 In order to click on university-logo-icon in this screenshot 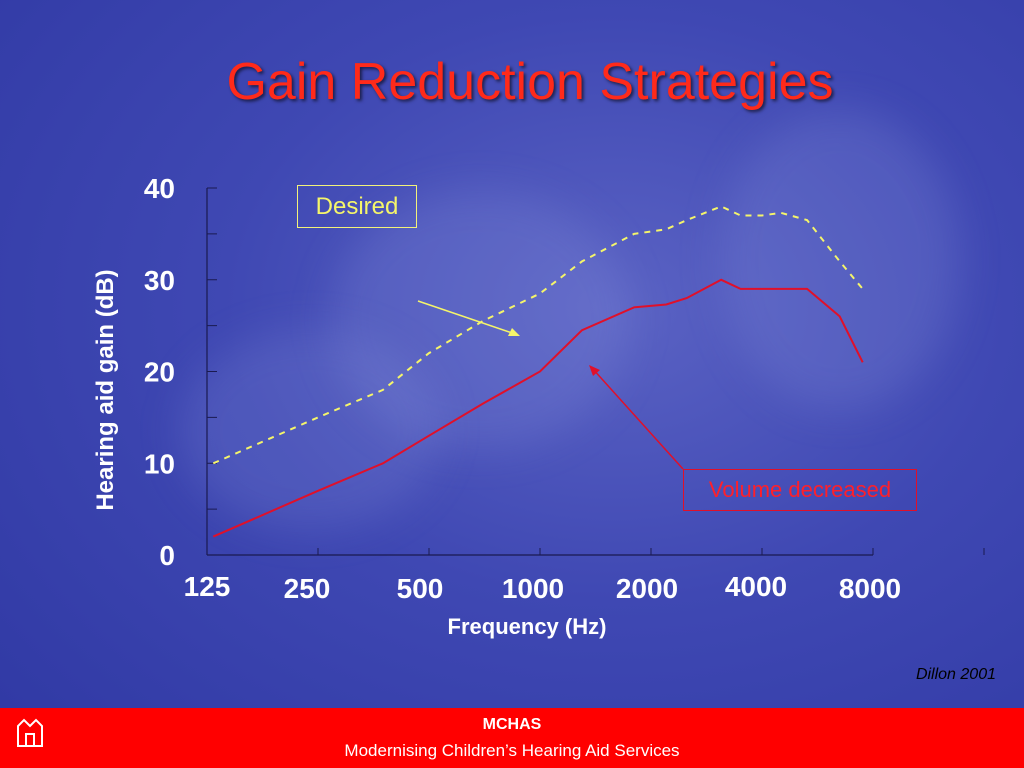, I will do `click(30, 732)`.